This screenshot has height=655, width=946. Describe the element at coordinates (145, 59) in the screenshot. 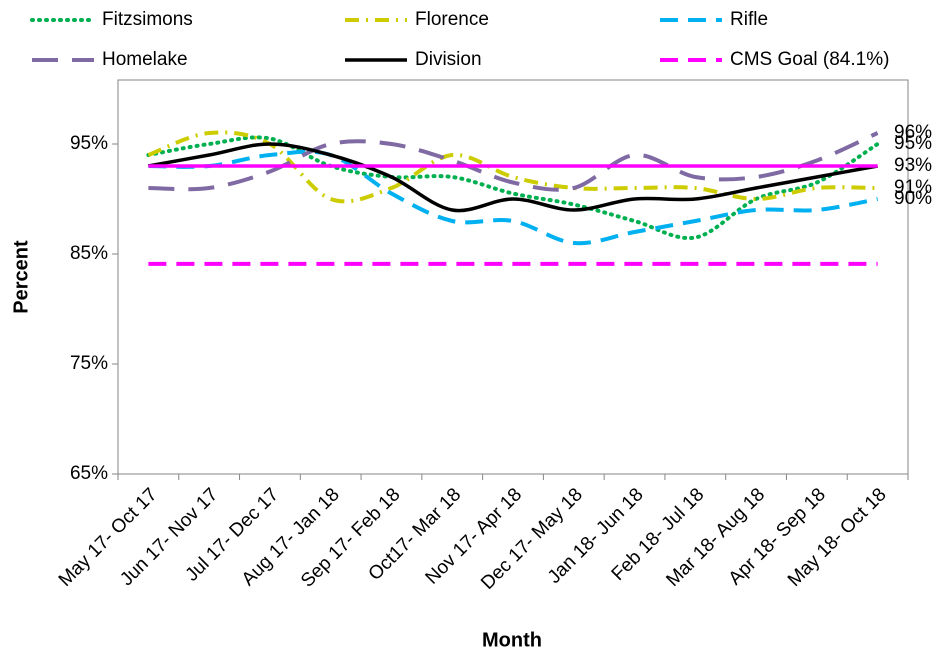

I see `legend-label: Homelake` at that location.